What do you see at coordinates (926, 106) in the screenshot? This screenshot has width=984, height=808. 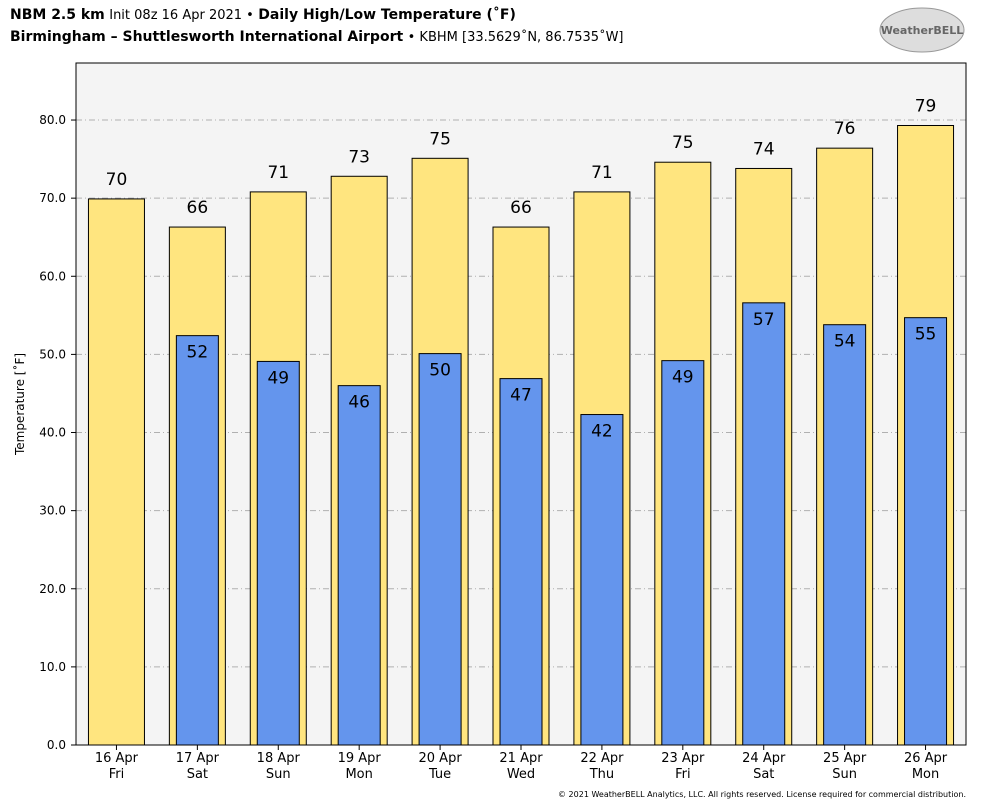 I see `value-label: 79` at bounding box center [926, 106].